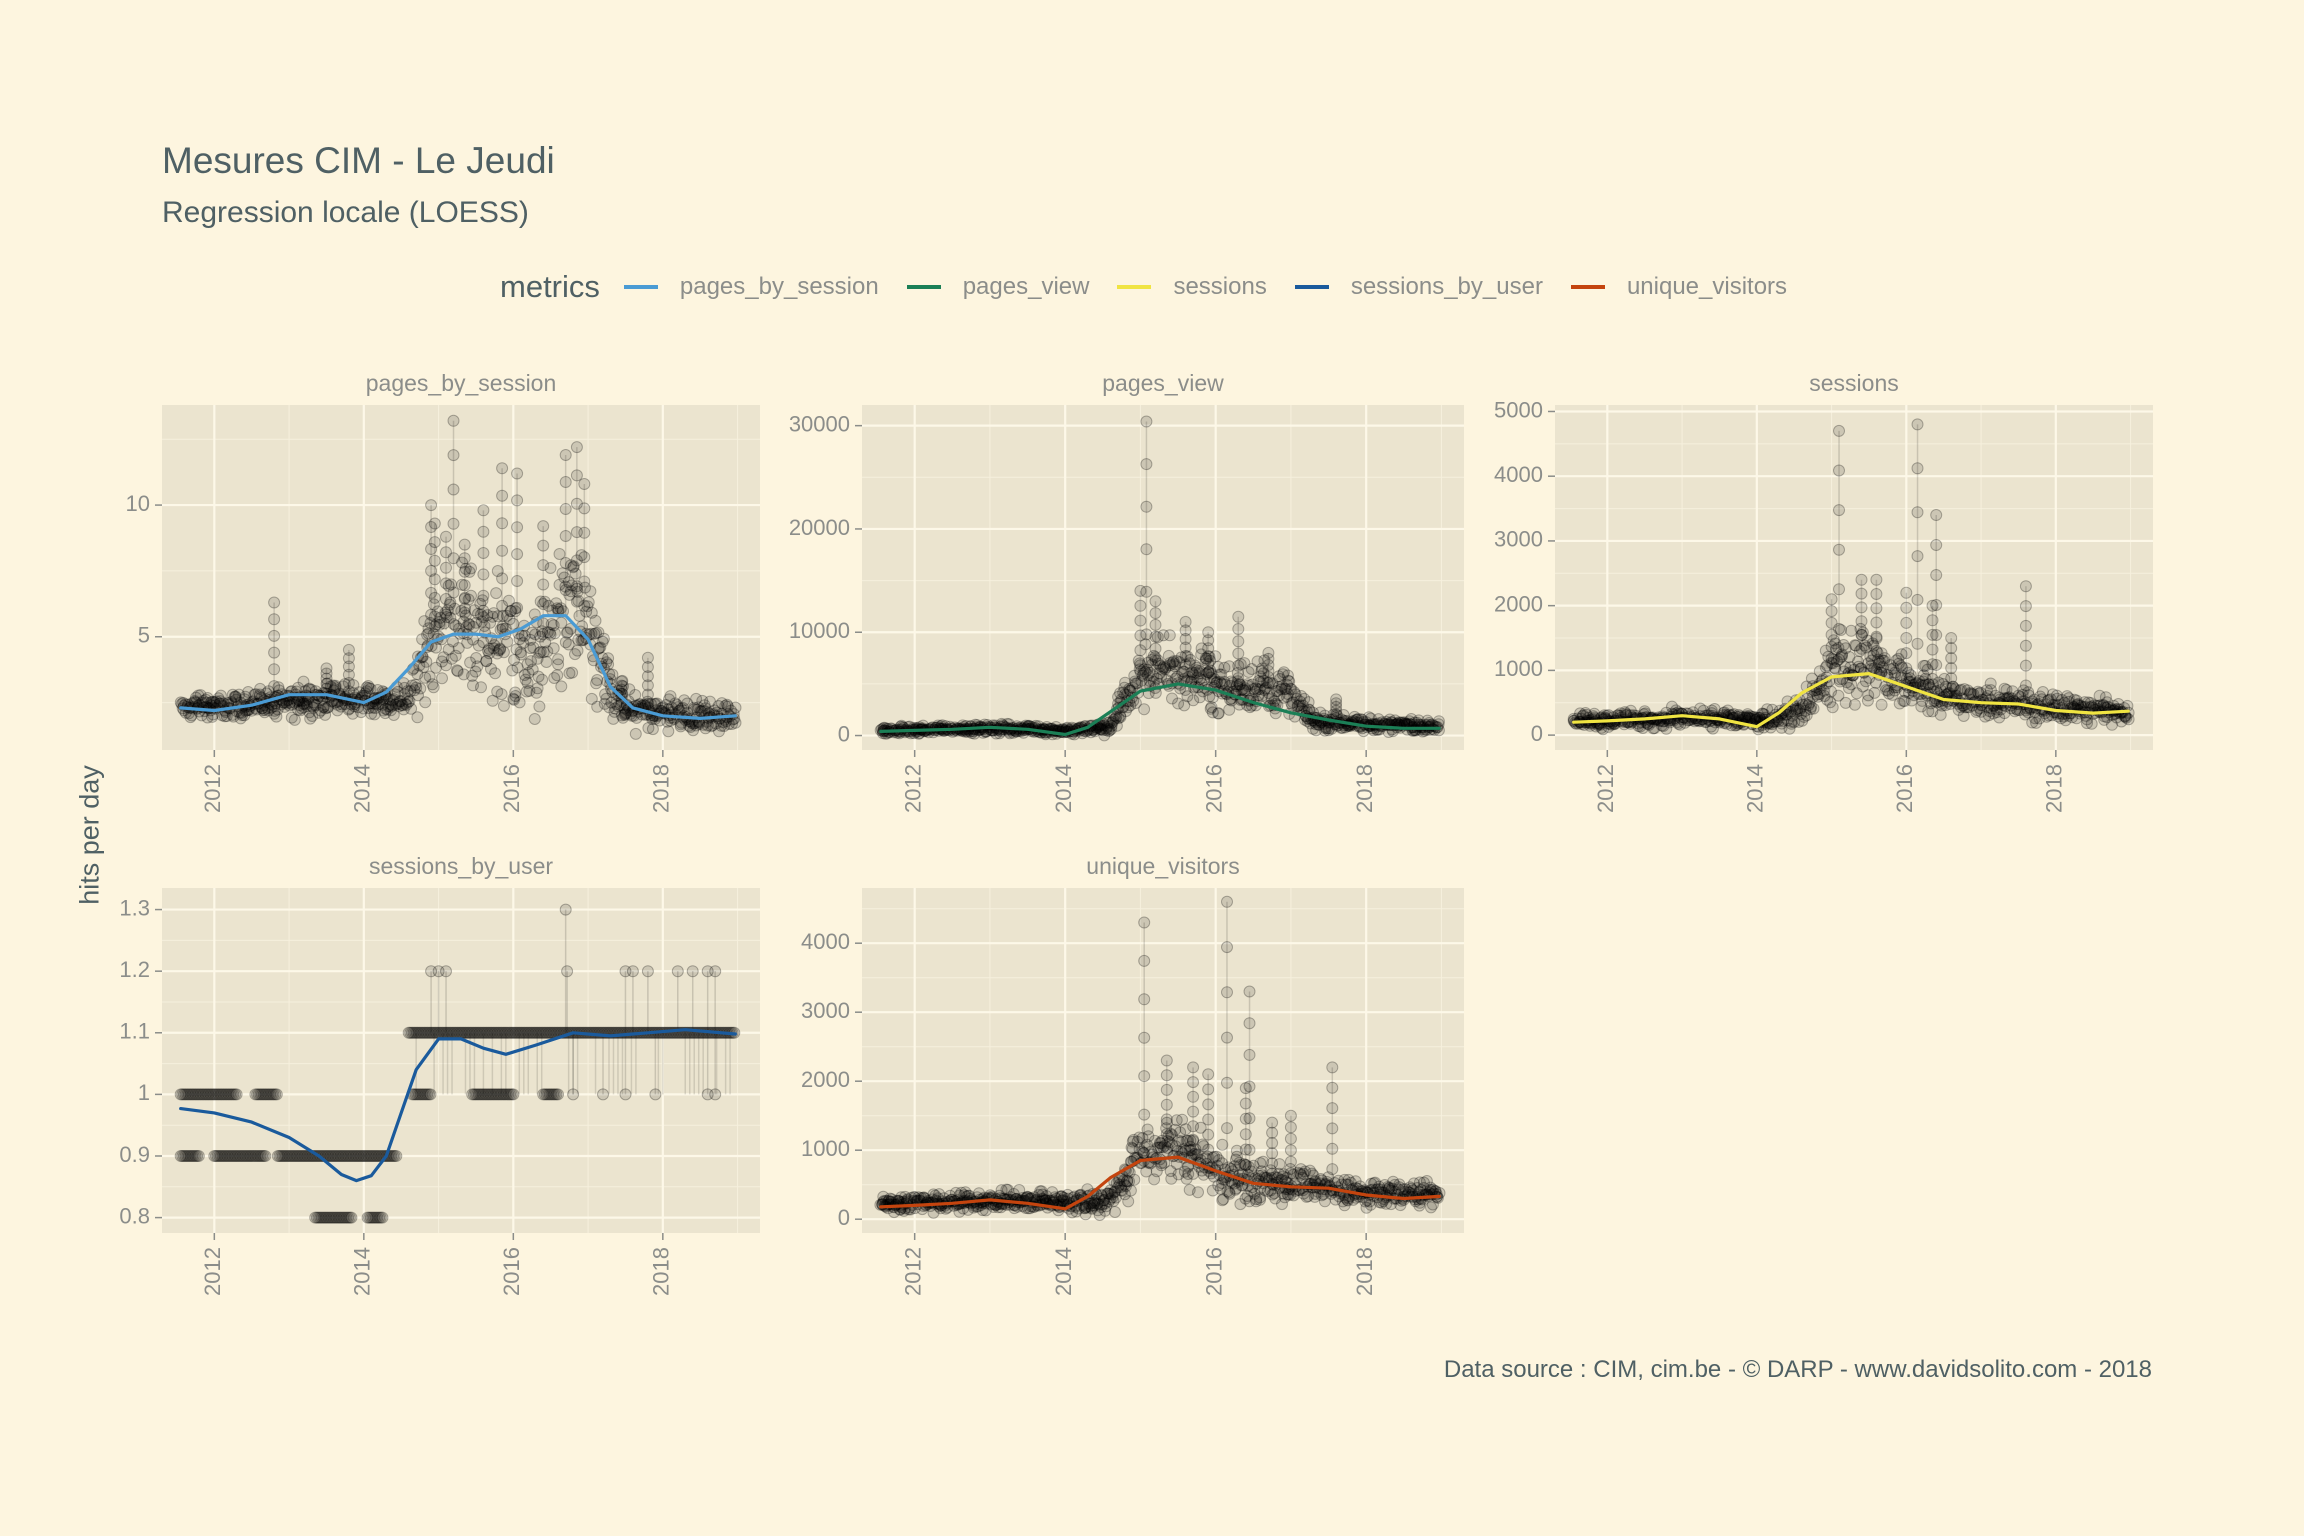 The height and width of the screenshot is (1536, 2304). Describe the element at coordinates (2054, 788) in the screenshot. I see `x-tick-label: 2018` at that location.